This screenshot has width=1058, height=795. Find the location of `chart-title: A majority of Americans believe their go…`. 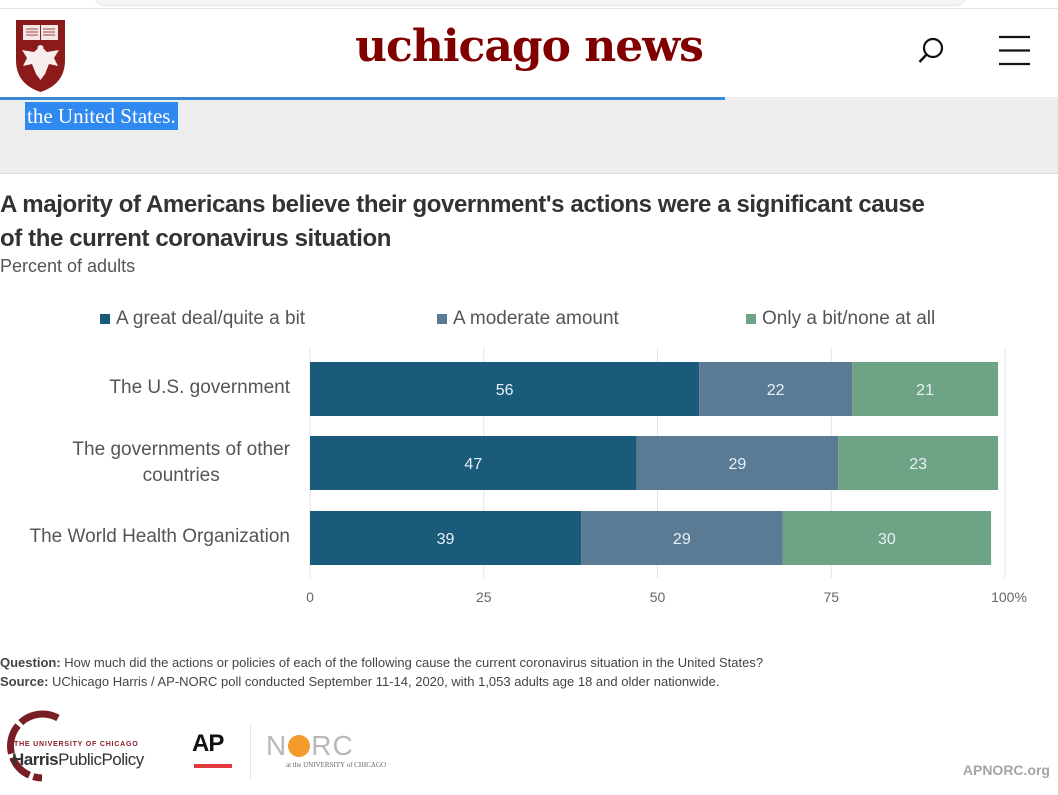

chart-title: A majority of Americans believe their go… is located at coordinates (529, 222).